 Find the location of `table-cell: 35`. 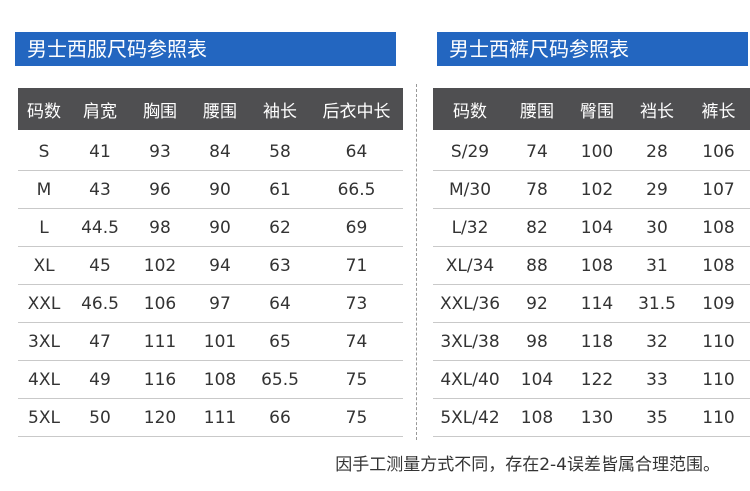

table-cell: 35 is located at coordinates (657, 417).